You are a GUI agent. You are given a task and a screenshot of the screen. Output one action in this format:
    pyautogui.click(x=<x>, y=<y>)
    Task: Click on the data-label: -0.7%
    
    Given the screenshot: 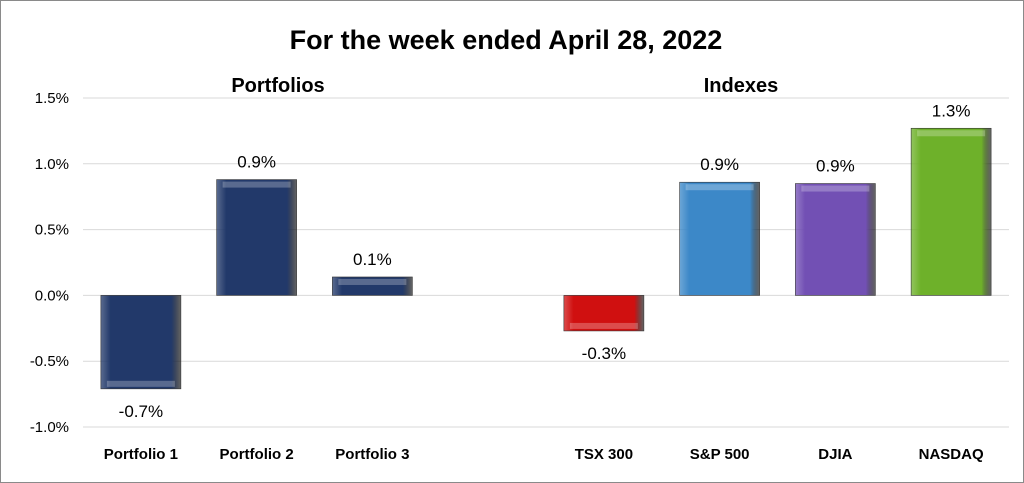 What is the action you would take?
    pyautogui.click(x=141, y=411)
    